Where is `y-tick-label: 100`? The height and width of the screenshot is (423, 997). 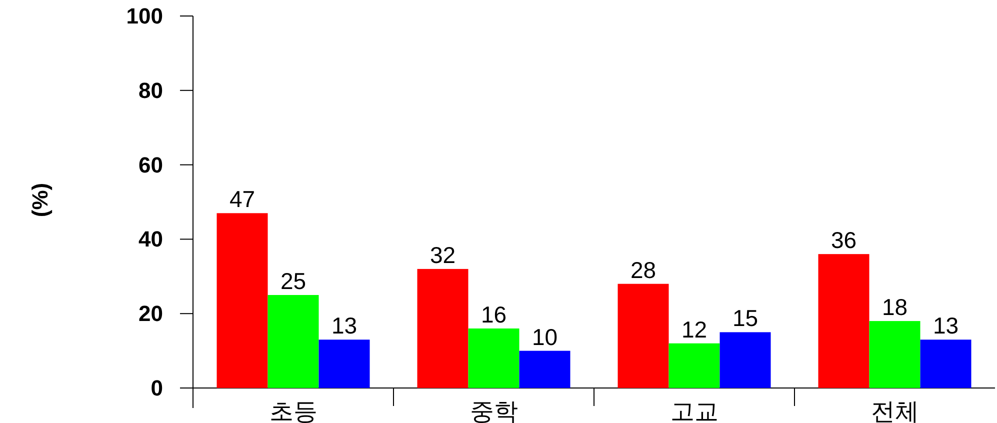
y-tick-label: 100 is located at coordinates (144, 16).